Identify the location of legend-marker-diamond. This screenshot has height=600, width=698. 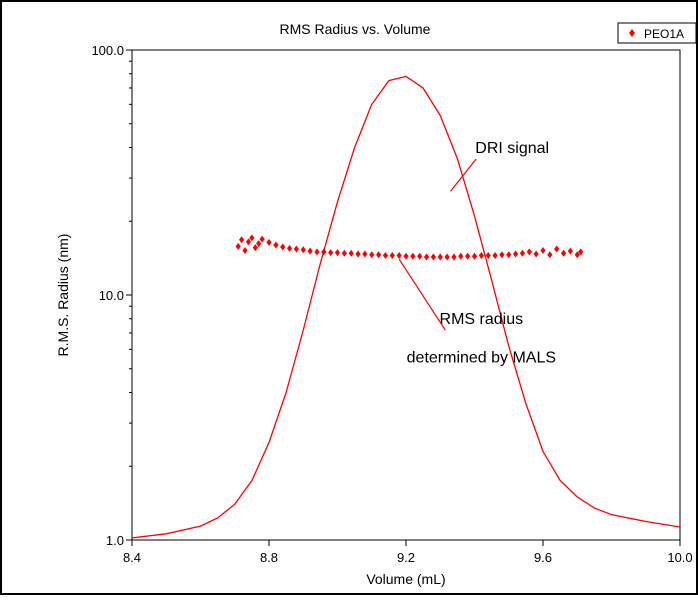
(632, 33).